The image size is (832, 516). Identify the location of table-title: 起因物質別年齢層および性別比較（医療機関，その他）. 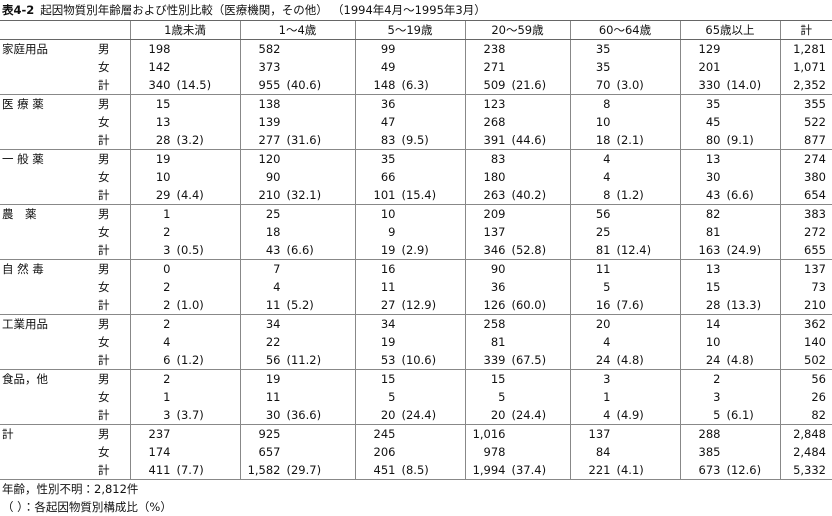
(184, 10).